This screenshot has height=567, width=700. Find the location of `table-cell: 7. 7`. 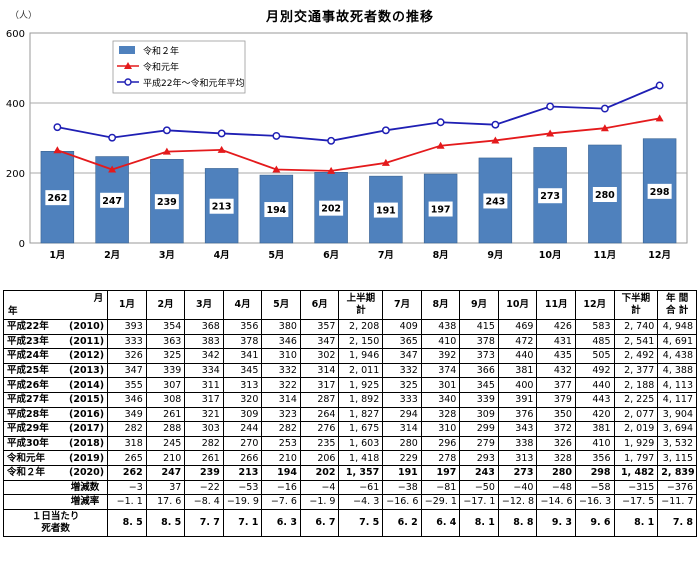

table-cell: 7. 7 is located at coordinates (204, 522).